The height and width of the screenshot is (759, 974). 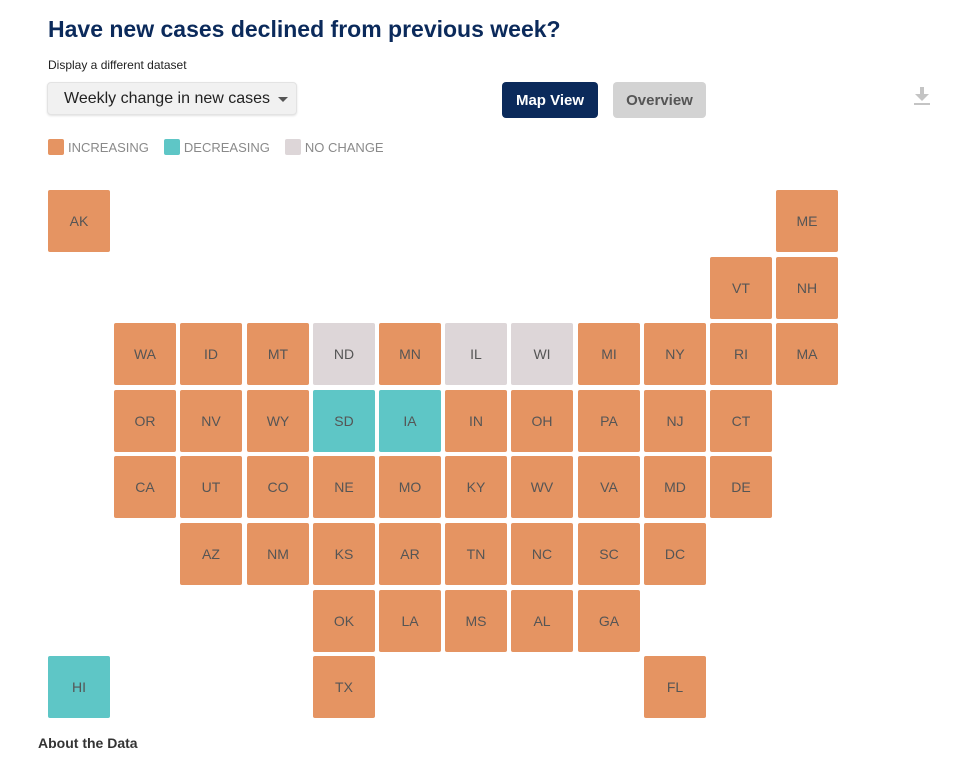 What do you see at coordinates (542, 354) in the screenshot?
I see `state-tile-wi: WI` at bounding box center [542, 354].